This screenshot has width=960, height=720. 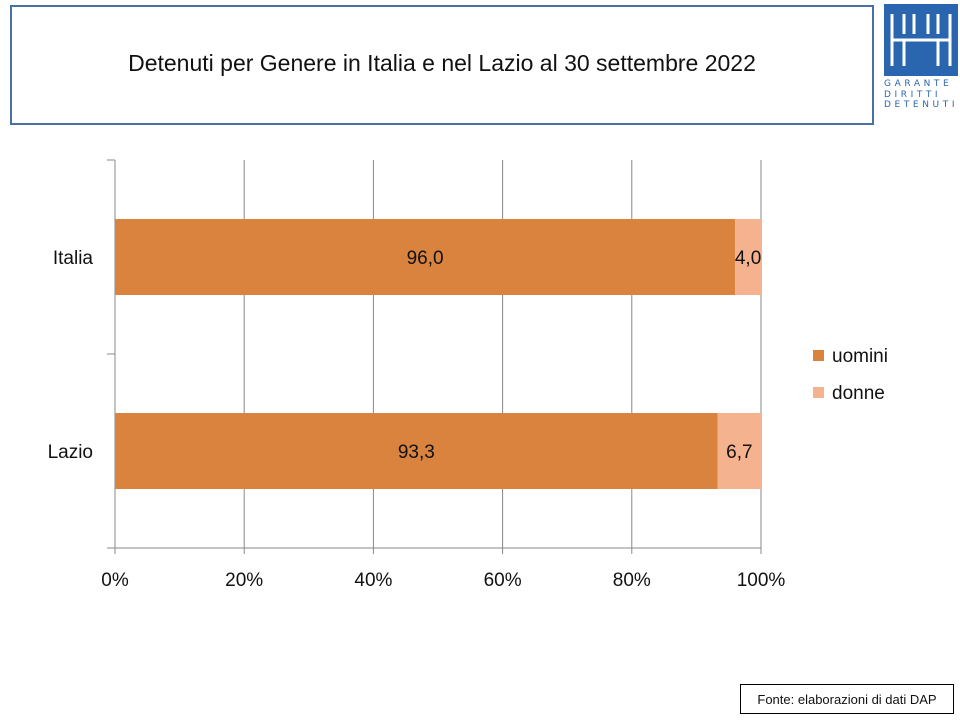 What do you see at coordinates (70, 452) in the screenshot?
I see `category-label: Lazio` at bounding box center [70, 452].